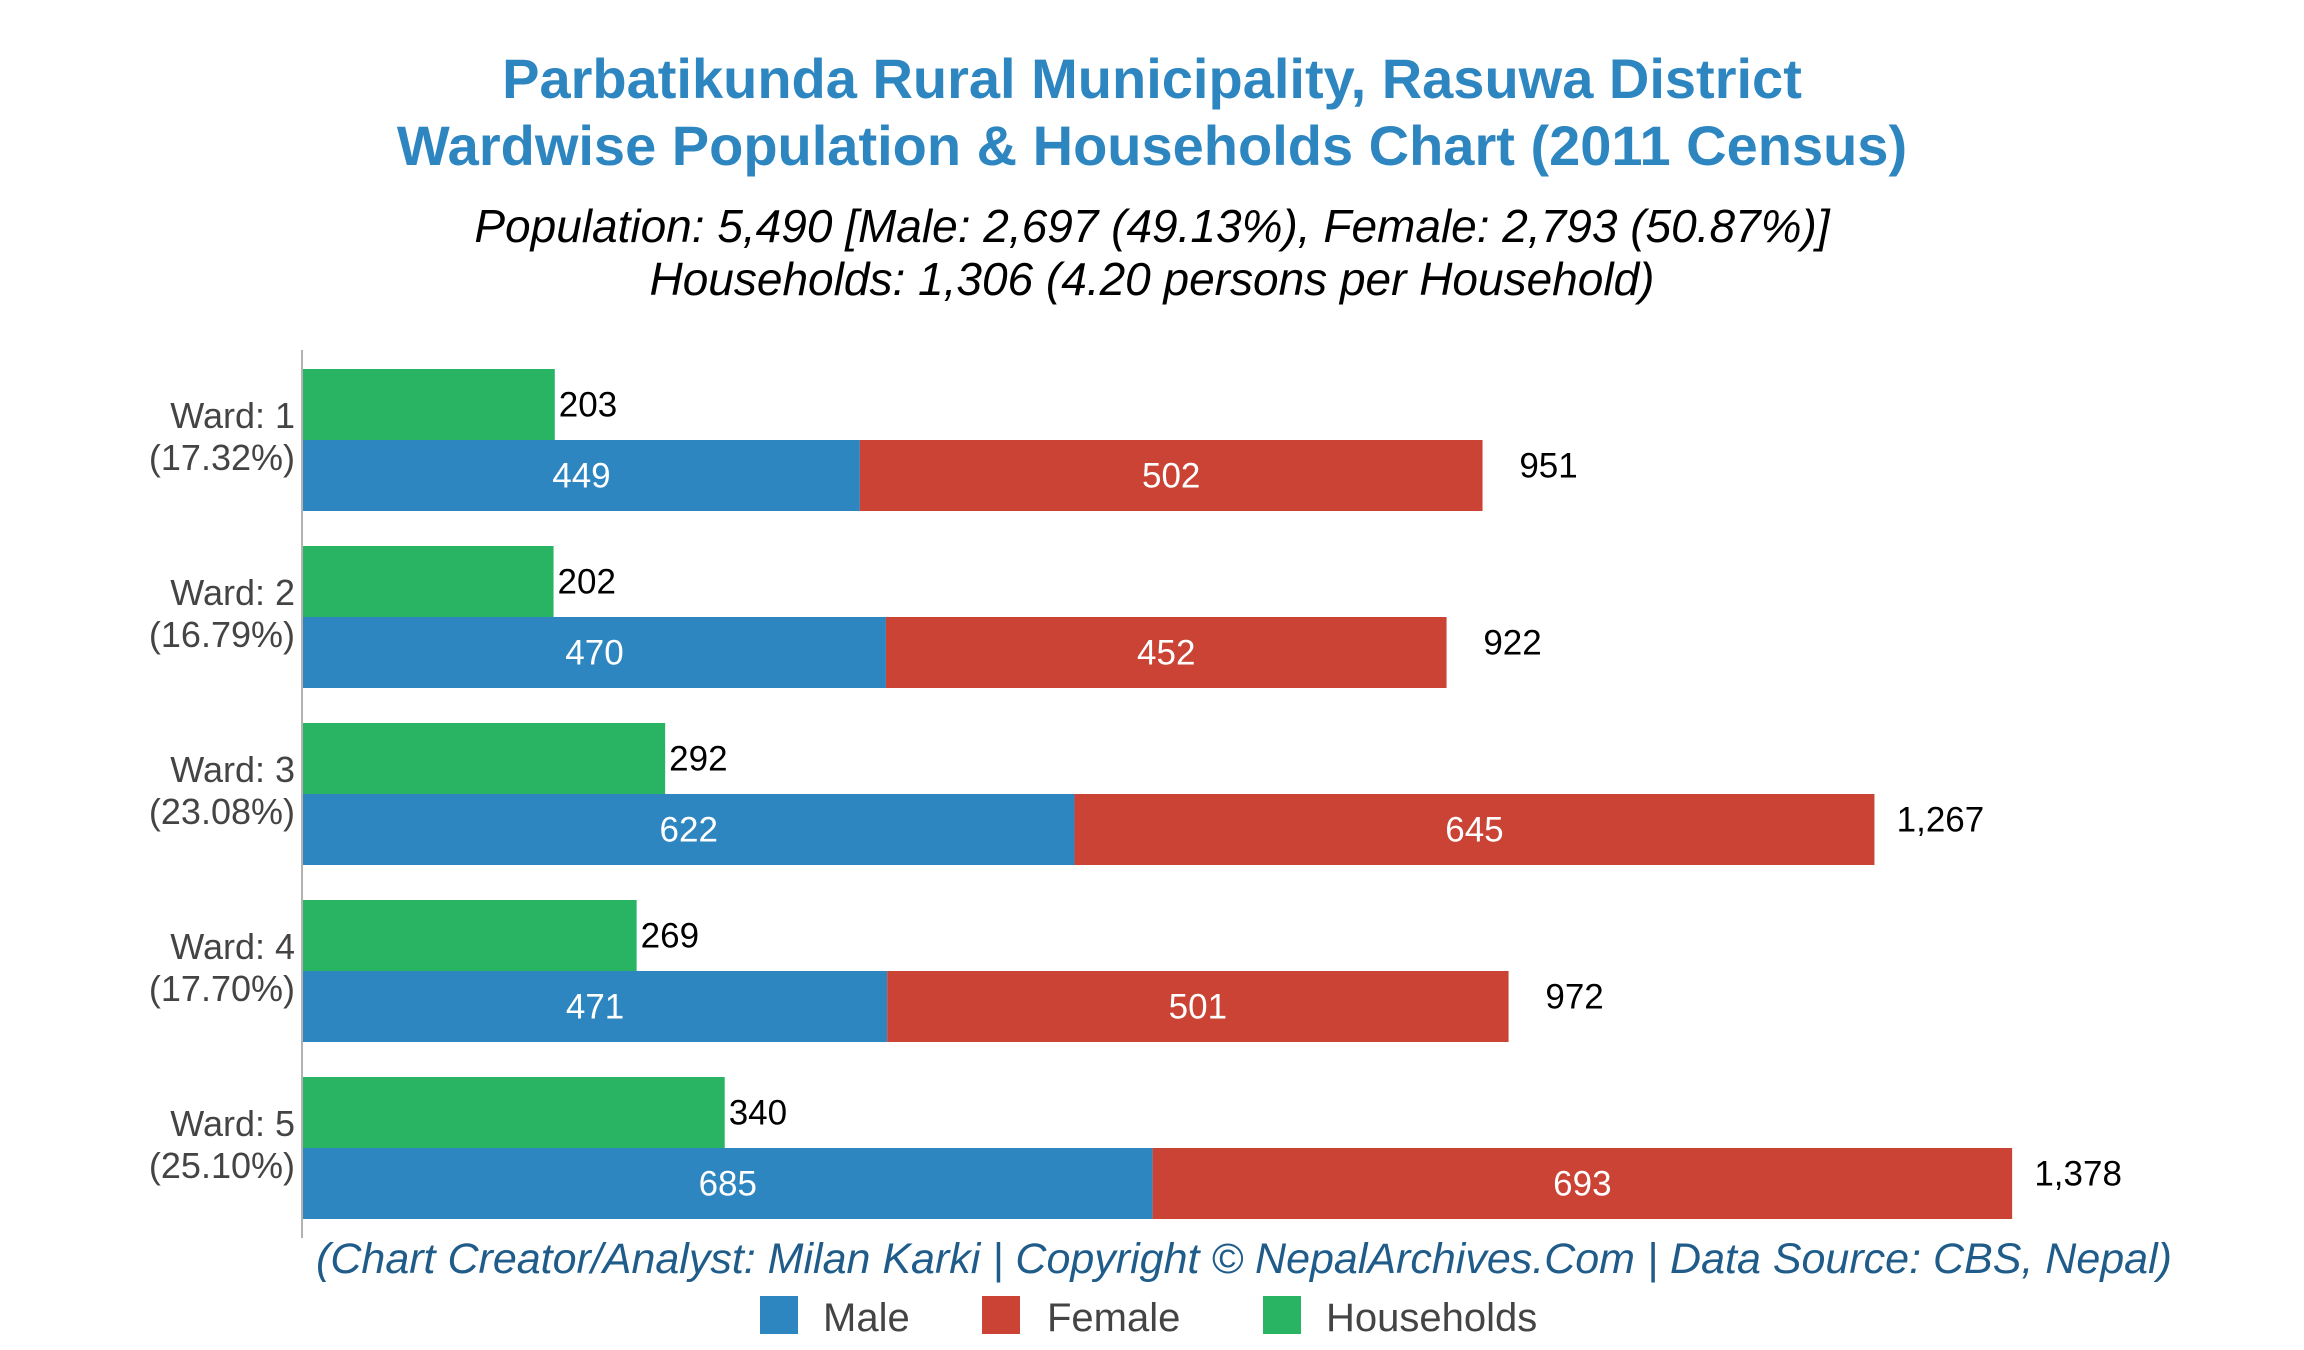 The width and height of the screenshot is (2304, 1350). Describe the element at coordinates (232, 769) in the screenshot. I see `ward-label: Ward: 3` at that location.